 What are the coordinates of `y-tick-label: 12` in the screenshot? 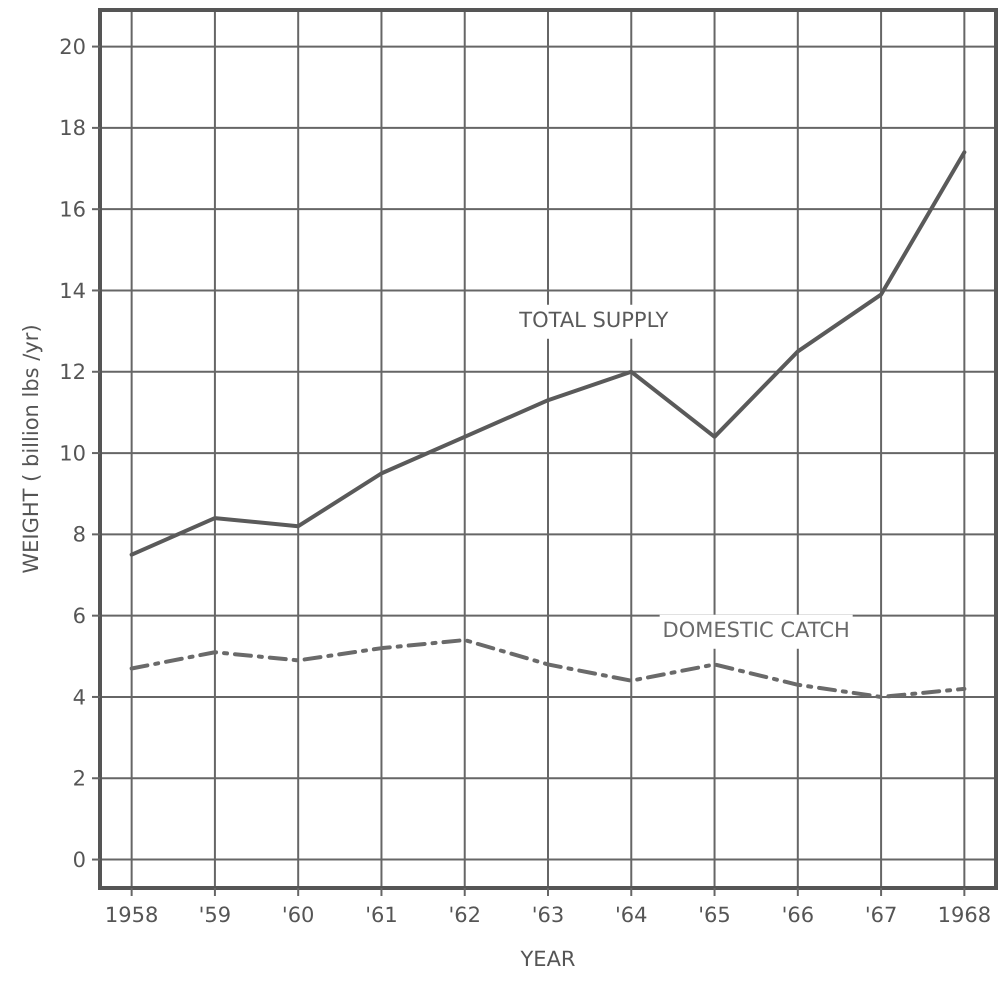 It's located at (72, 372).